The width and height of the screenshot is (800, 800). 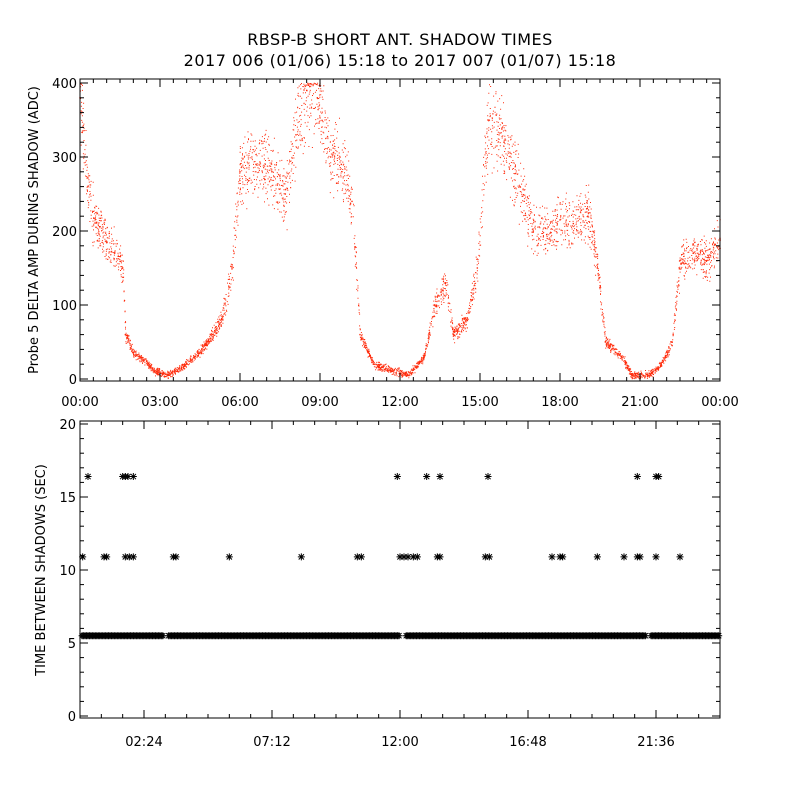 I want to click on interval-y-tick-label: 5, so click(x=72, y=644).